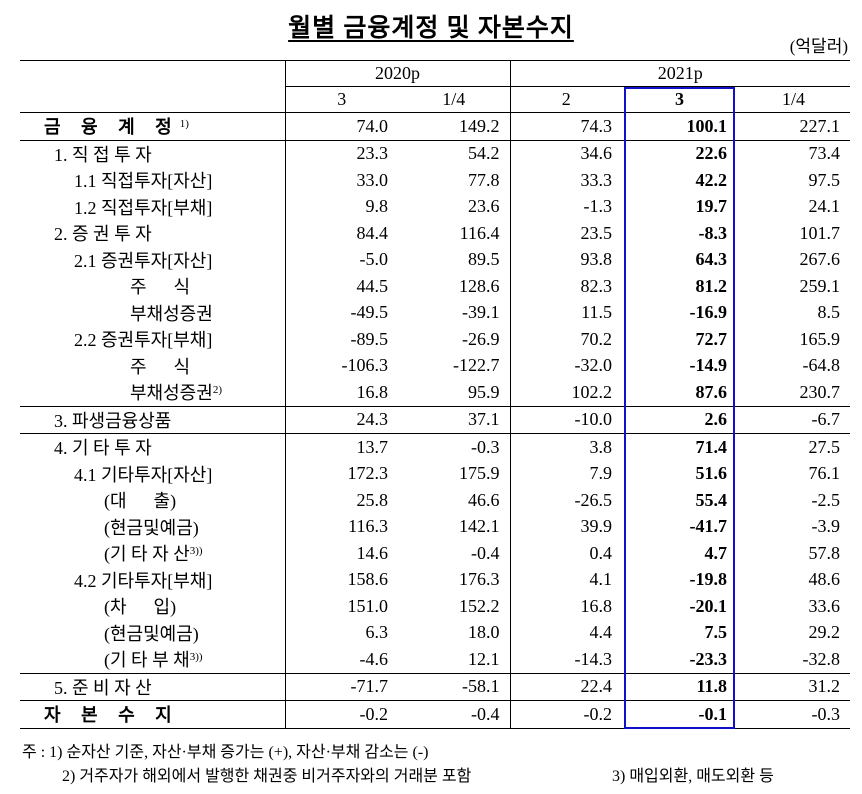 The height and width of the screenshot is (794, 862). Describe the element at coordinates (454, 392) in the screenshot. I see `cell: 95.9` at that location.